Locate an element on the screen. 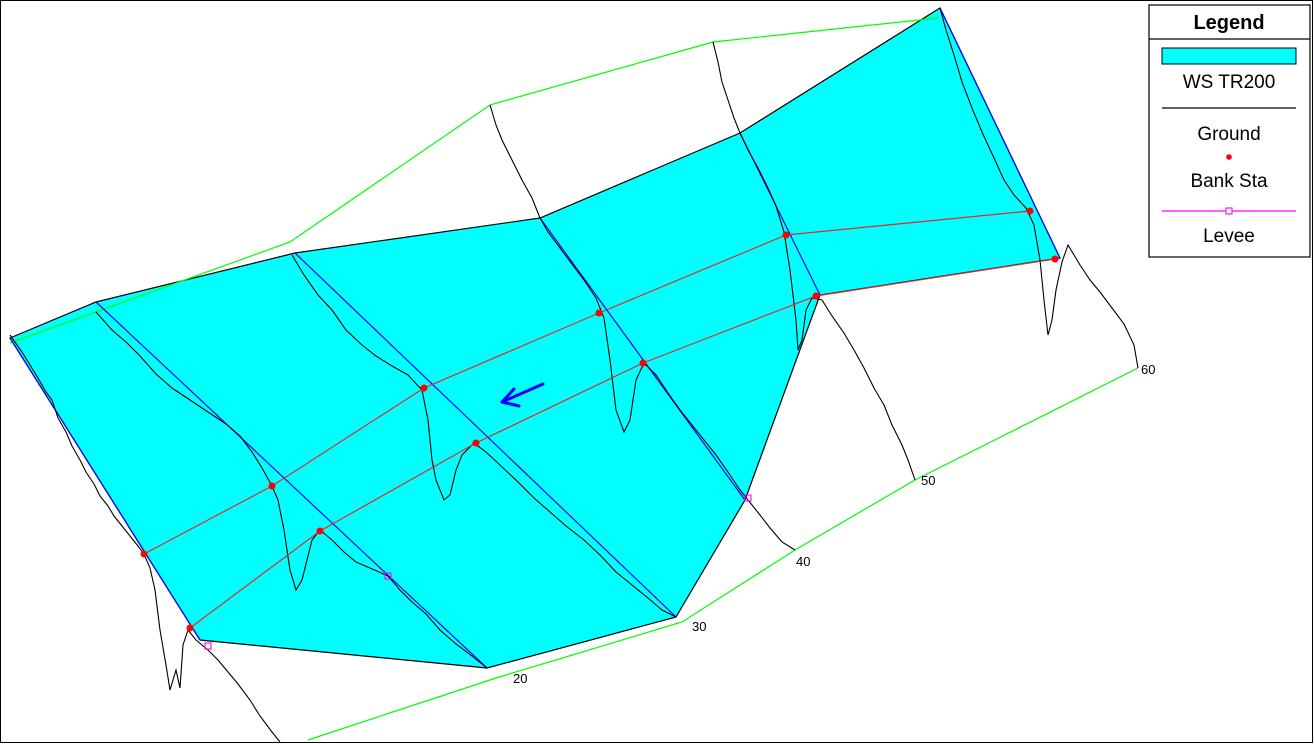 The image size is (1314, 744). levee-markers is located at coordinates (478, 572).